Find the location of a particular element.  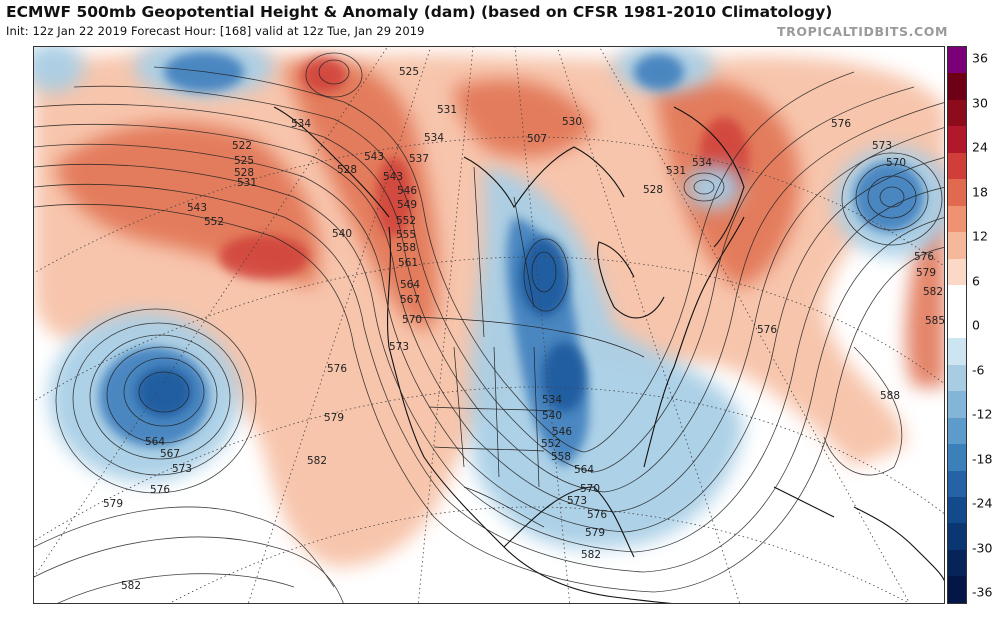

colorbar-label: 36 is located at coordinates (980, 58).